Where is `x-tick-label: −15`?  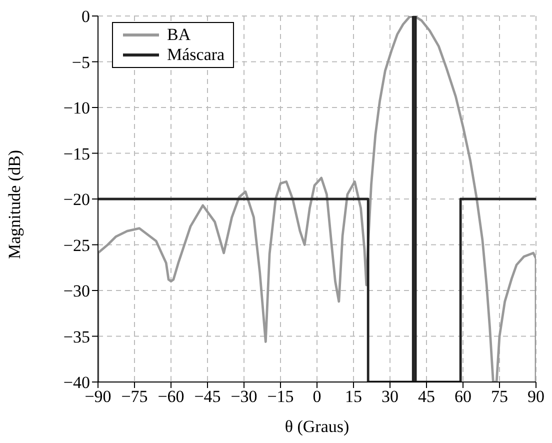 x-tick-label: −15 is located at coordinates (280, 396).